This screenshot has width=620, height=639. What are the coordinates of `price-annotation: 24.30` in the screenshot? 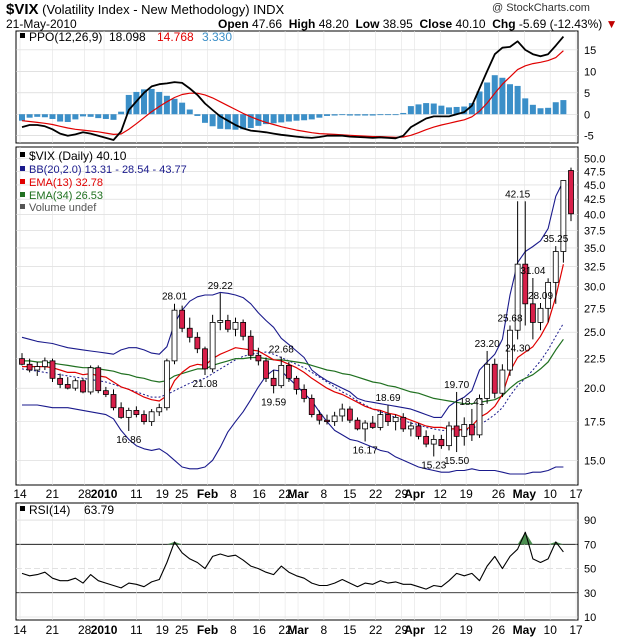 It's located at (517, 348).